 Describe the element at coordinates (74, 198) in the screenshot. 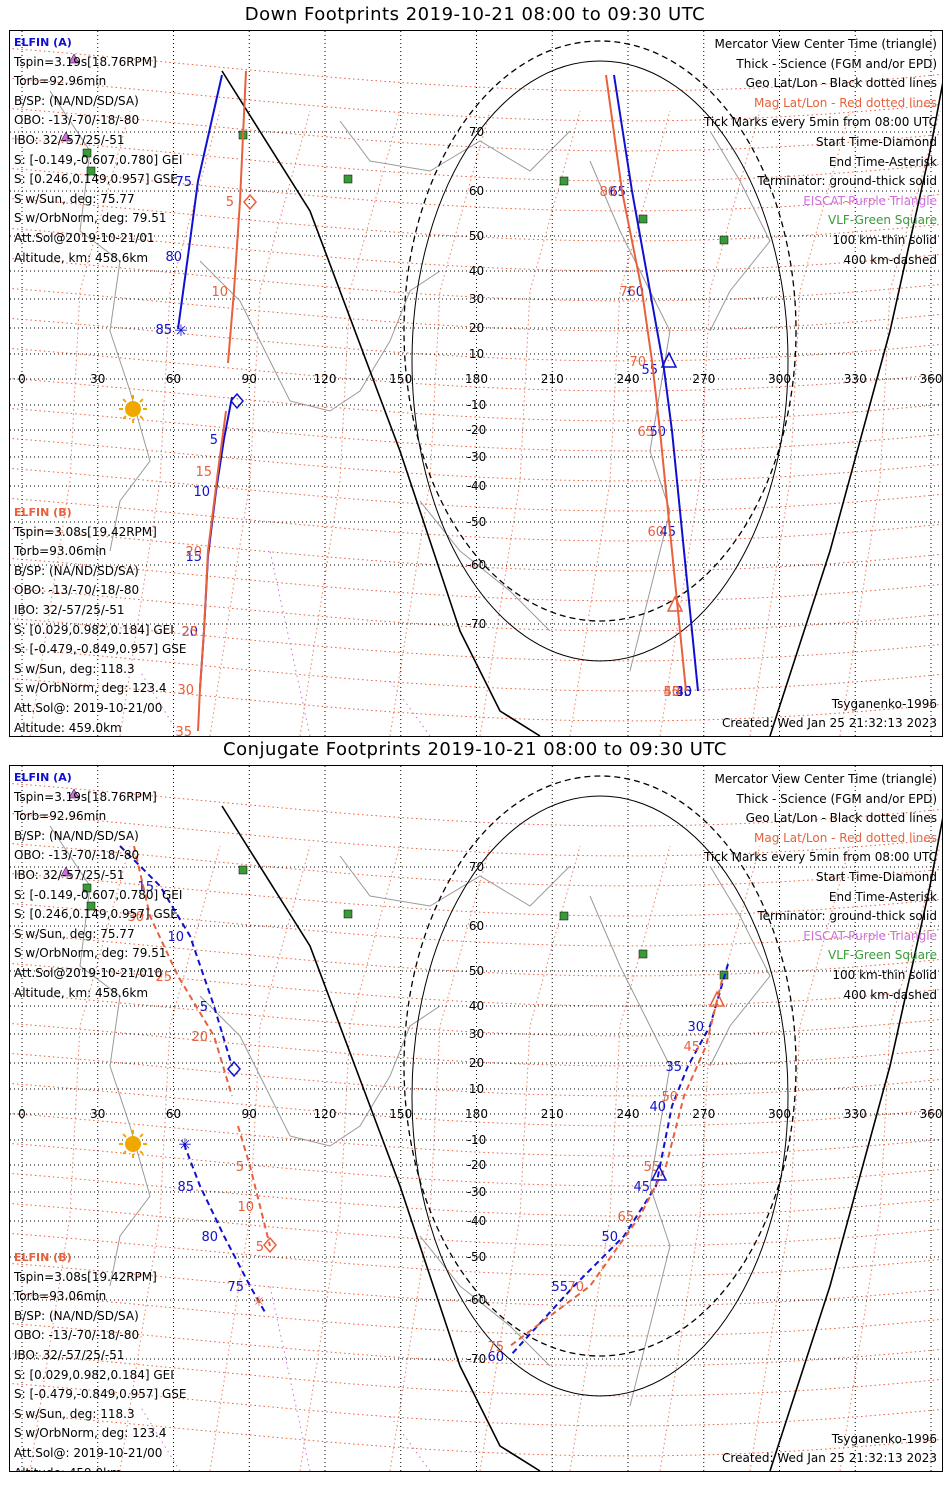

I see `probe-a-line: S w/Sun, deg: 75.77` at that location.